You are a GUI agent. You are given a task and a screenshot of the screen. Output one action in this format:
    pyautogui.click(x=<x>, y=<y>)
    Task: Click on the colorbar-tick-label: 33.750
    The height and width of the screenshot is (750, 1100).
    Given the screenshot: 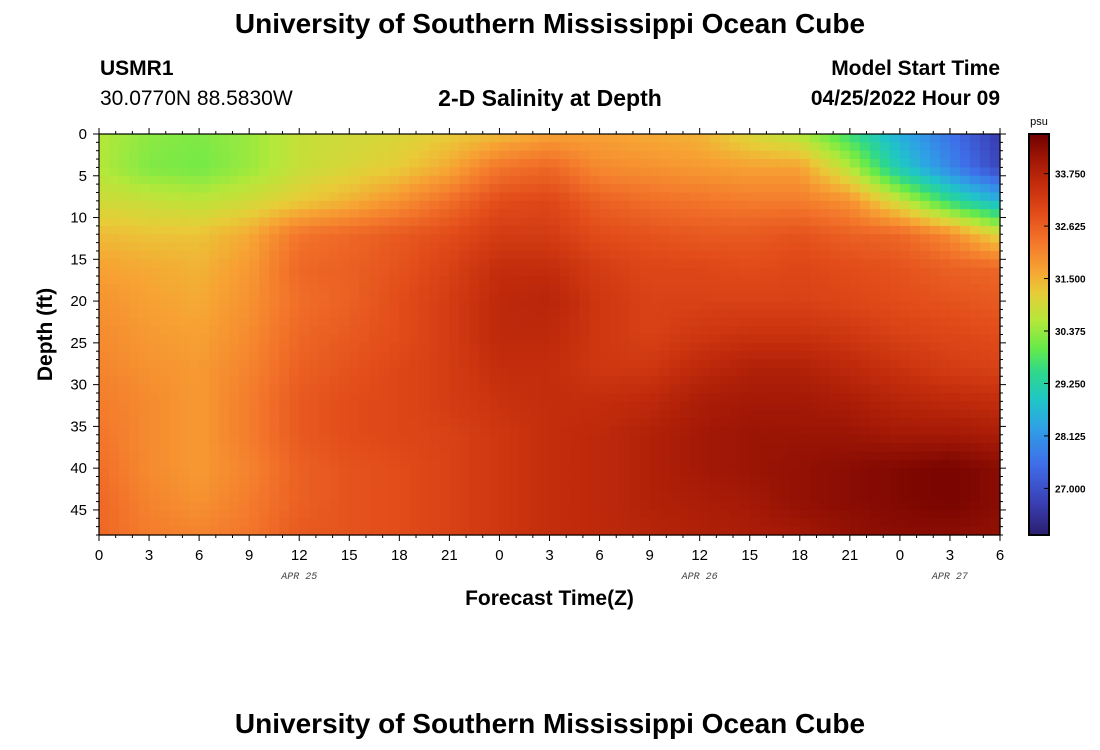 What is the action you would take?
    pyautogui.click(x=1070, y=175)
    